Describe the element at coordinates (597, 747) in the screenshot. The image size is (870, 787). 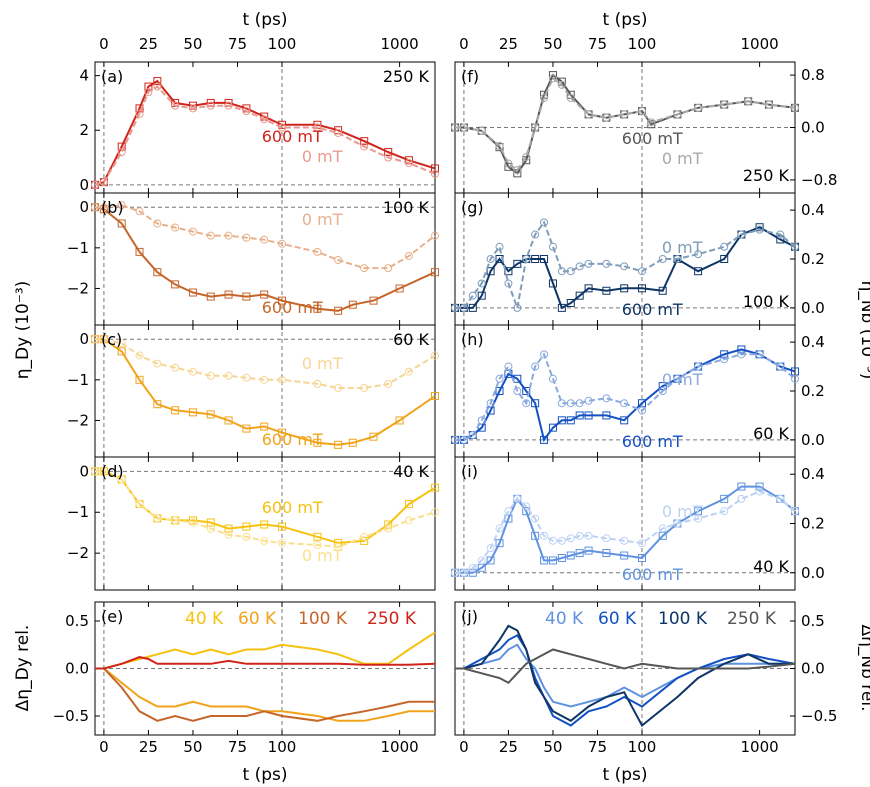
I see `x-tick-label-bottom: 75` at that location.